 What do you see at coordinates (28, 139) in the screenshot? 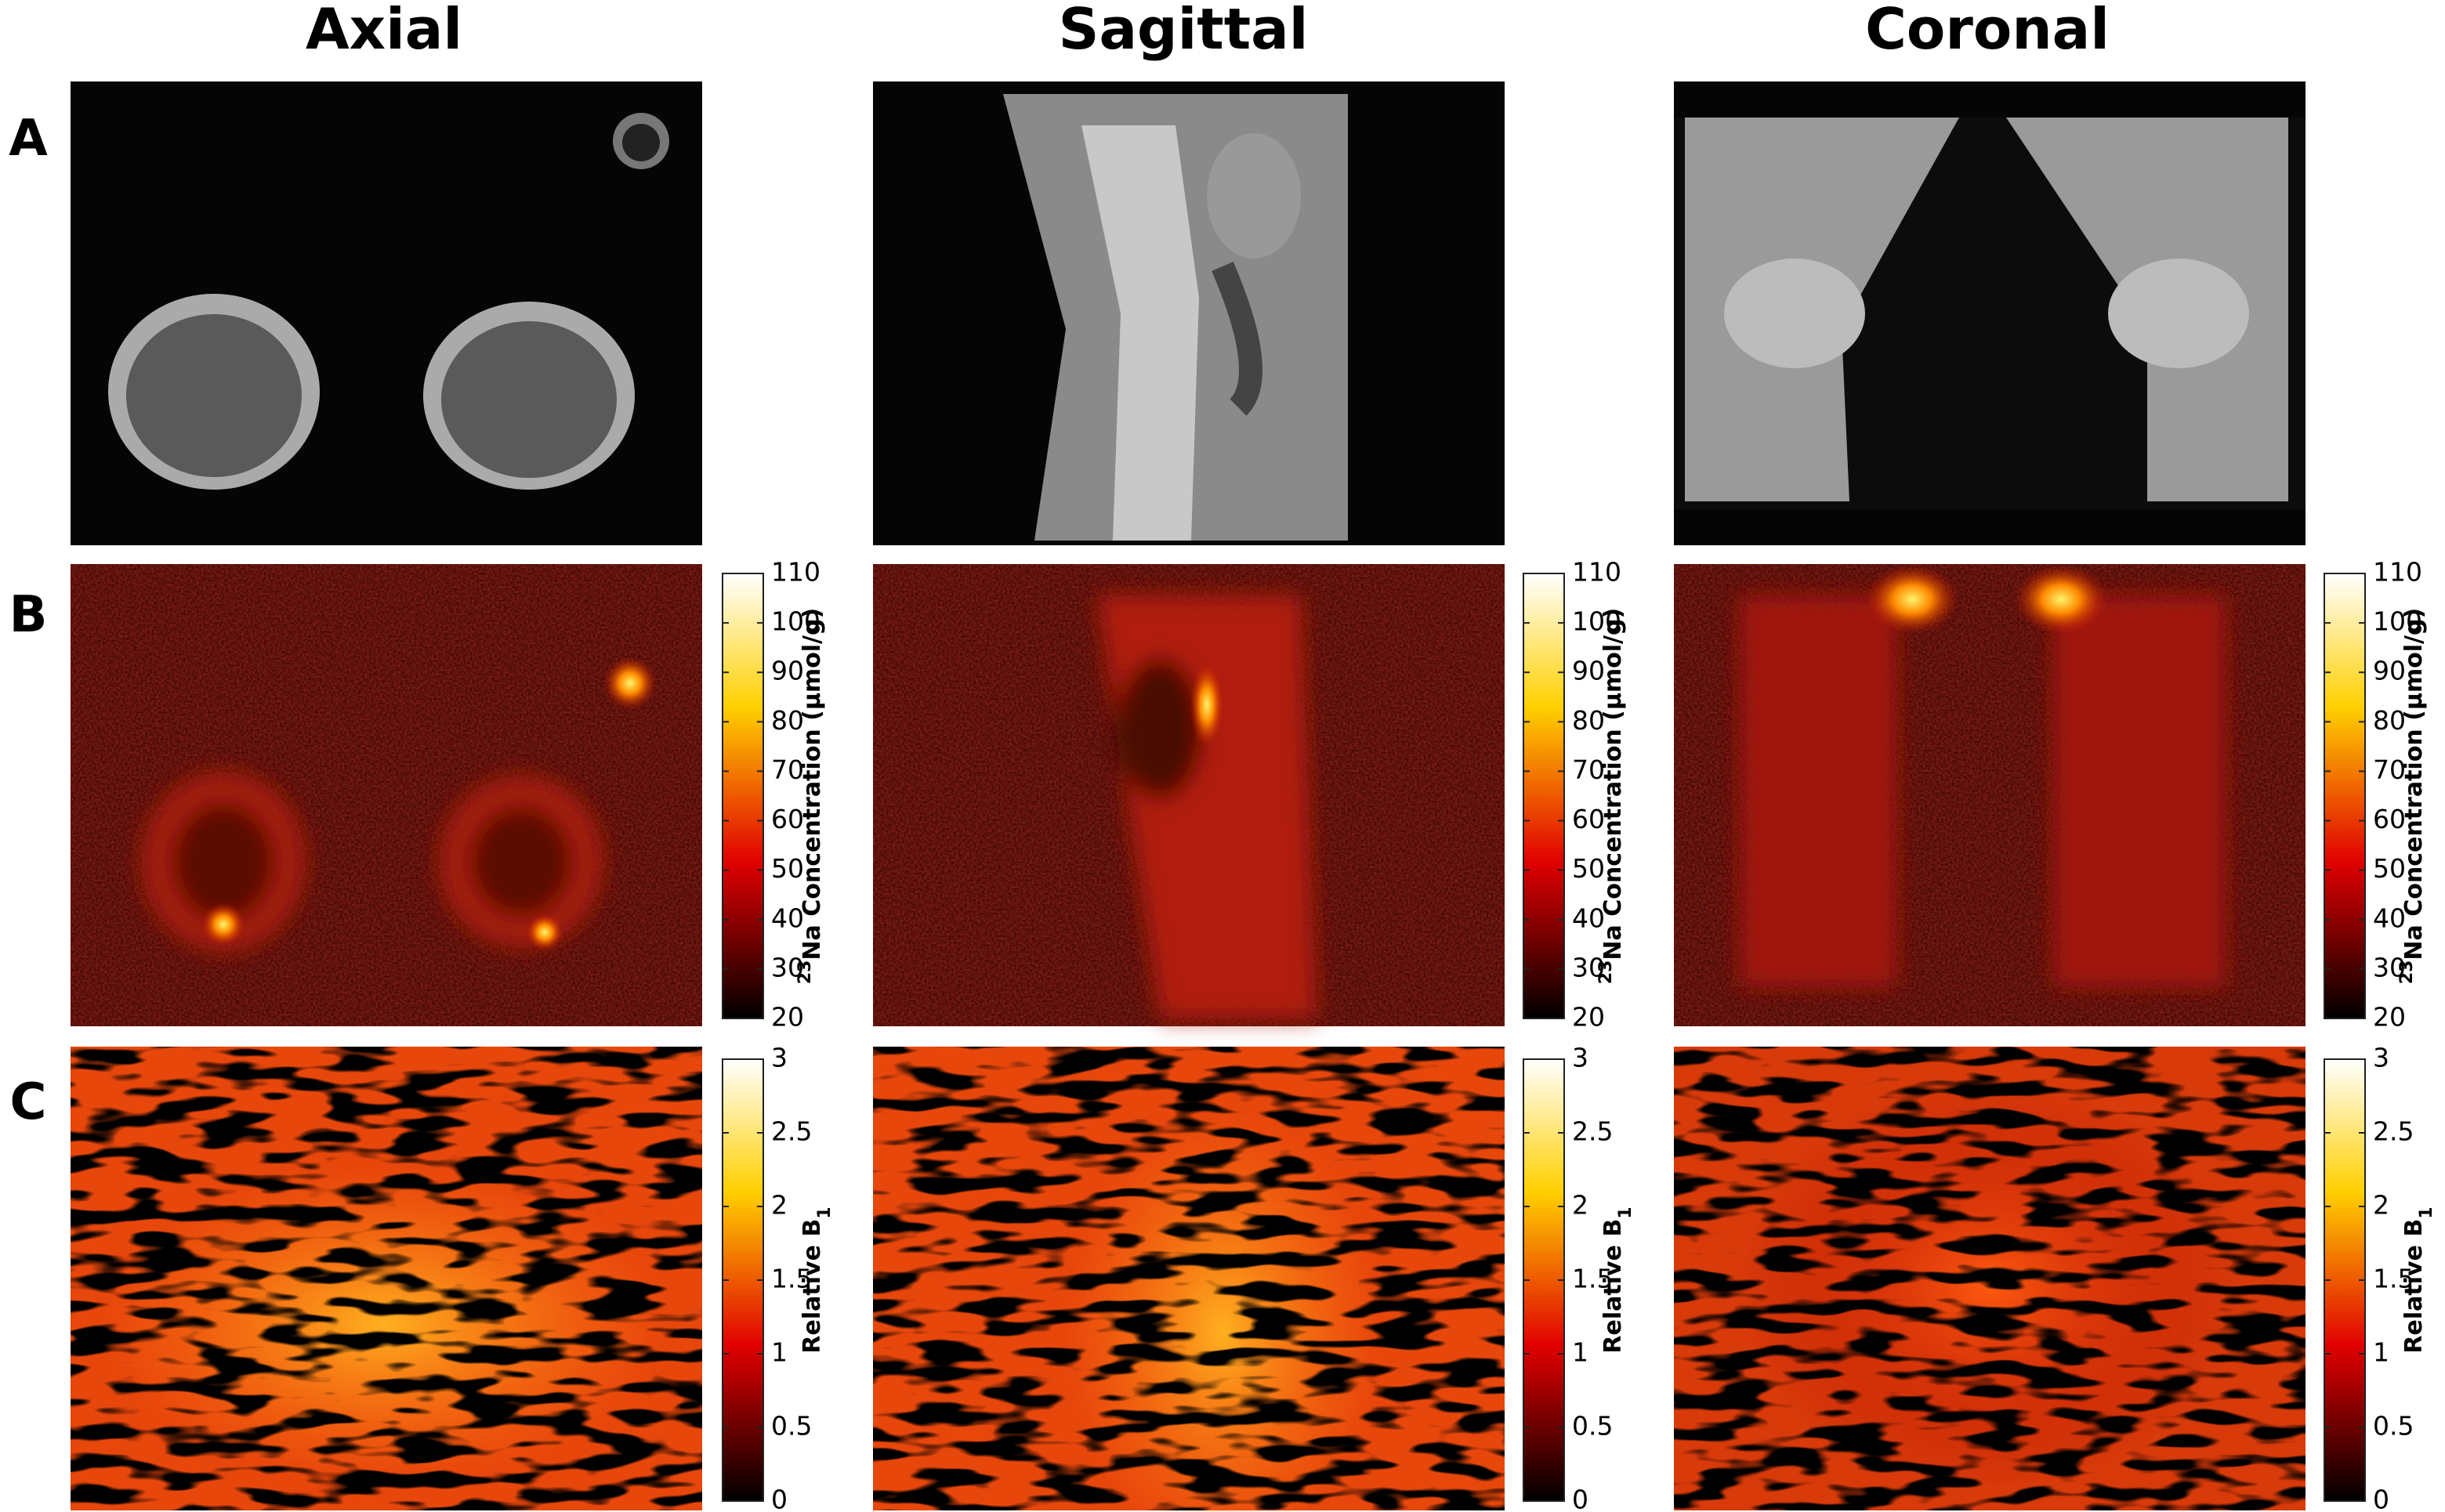
I see `row-label: A` at bounding box center [28, 139].